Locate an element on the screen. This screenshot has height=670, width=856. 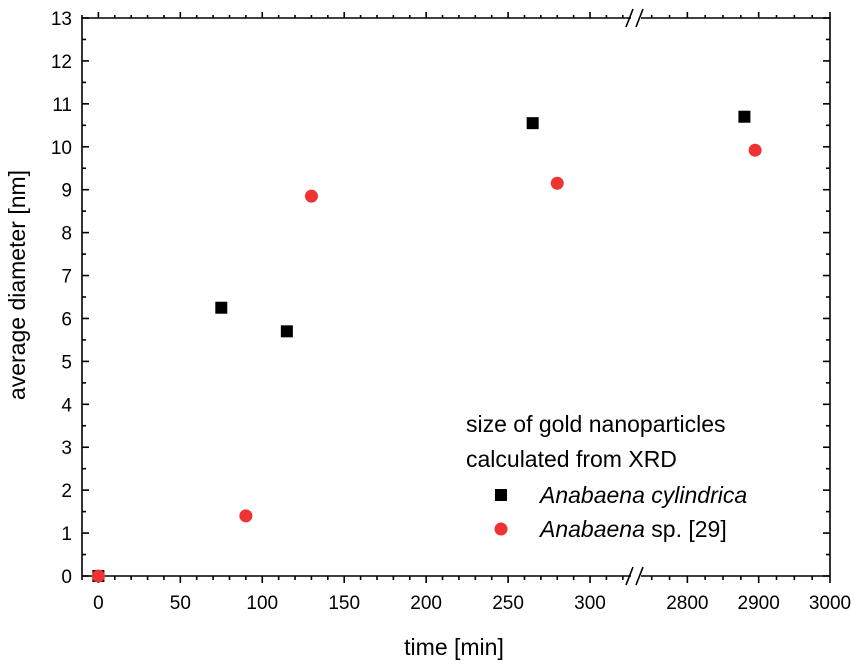
legend-entry: Anabaena cylindrica is located at coordinates (642, 495).